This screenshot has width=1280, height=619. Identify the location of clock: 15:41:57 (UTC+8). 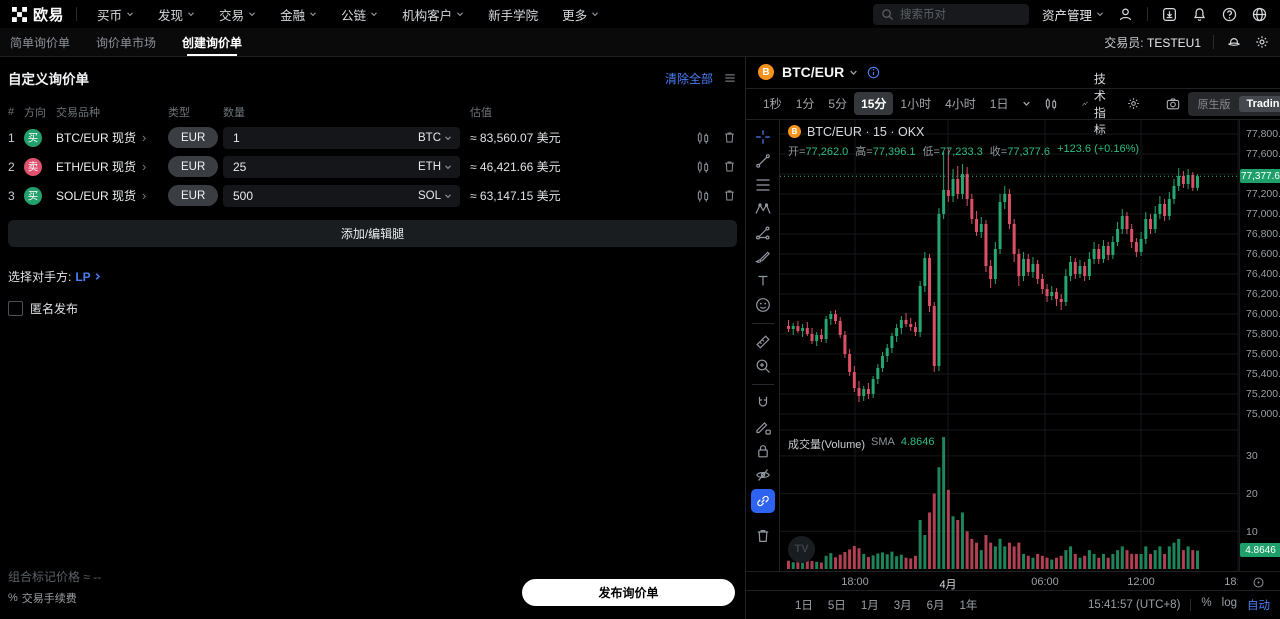
(1134, 605).